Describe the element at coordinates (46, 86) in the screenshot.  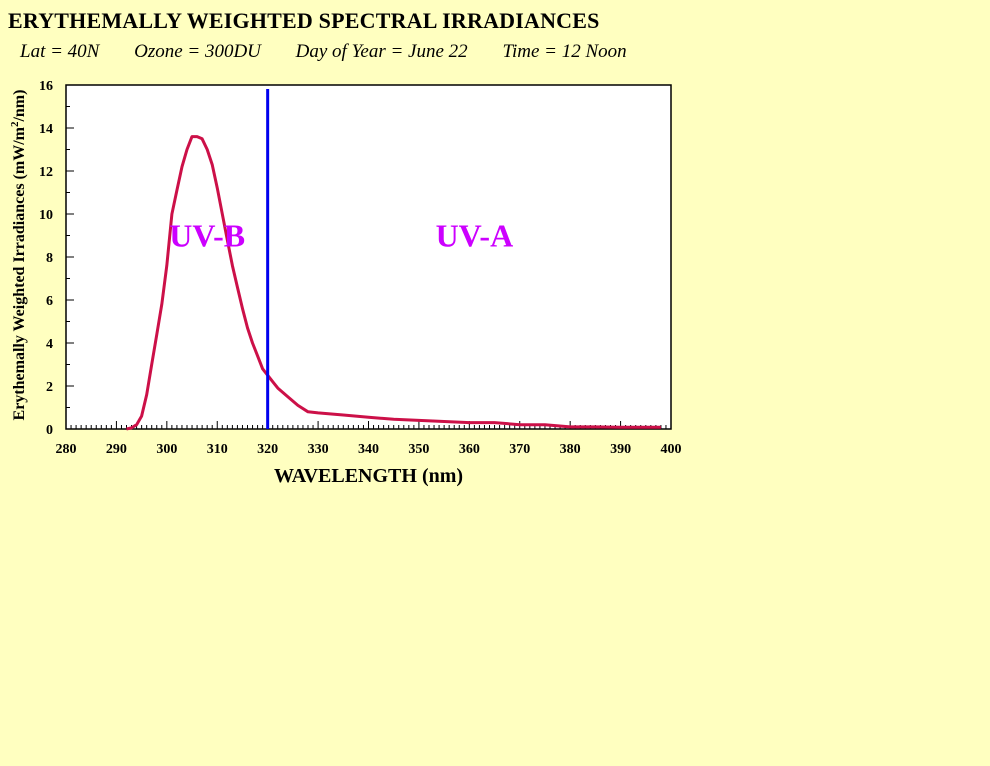
I see `y-tick-label: 16` at that location.